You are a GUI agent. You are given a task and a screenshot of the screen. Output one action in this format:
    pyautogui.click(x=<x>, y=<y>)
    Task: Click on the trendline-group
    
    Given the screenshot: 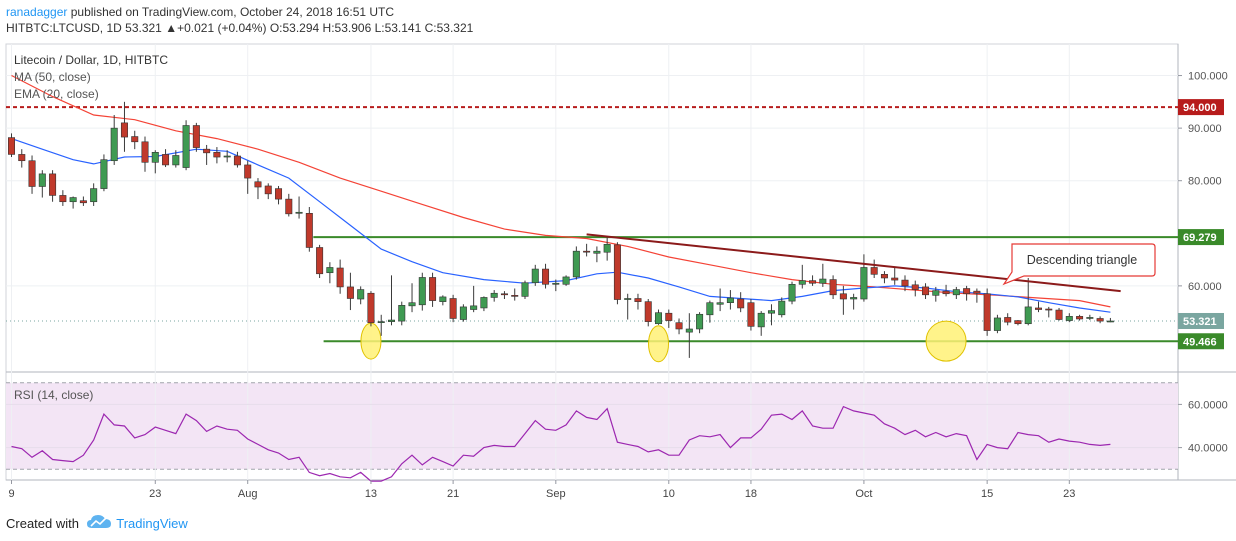 What is the action you would take?
    pyautogui.click(x=853, y=263)
    